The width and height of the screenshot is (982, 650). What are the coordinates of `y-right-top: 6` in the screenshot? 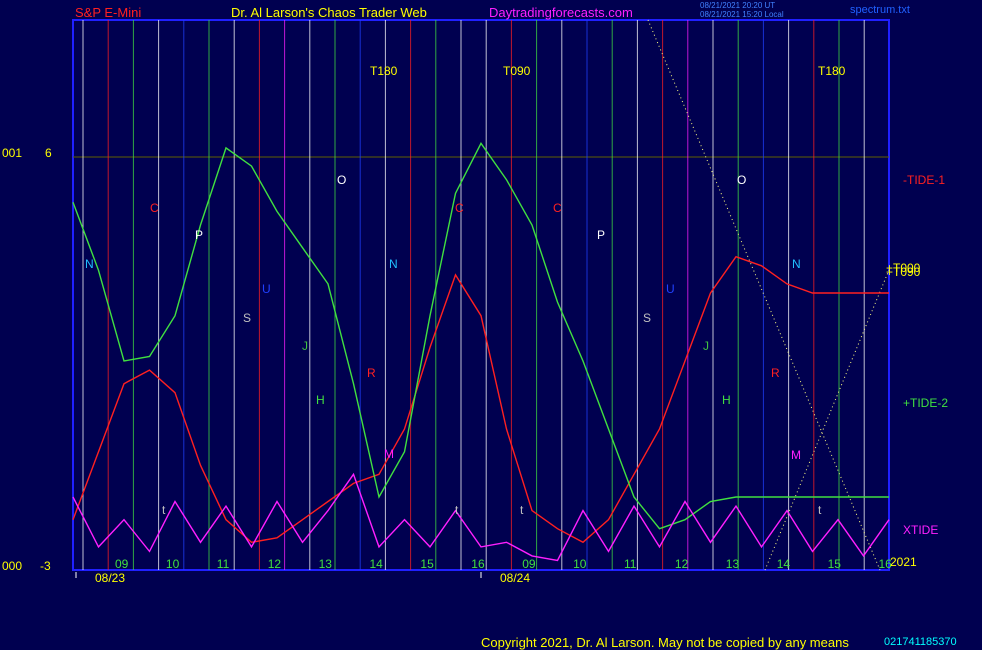 It's located at (48, 153).